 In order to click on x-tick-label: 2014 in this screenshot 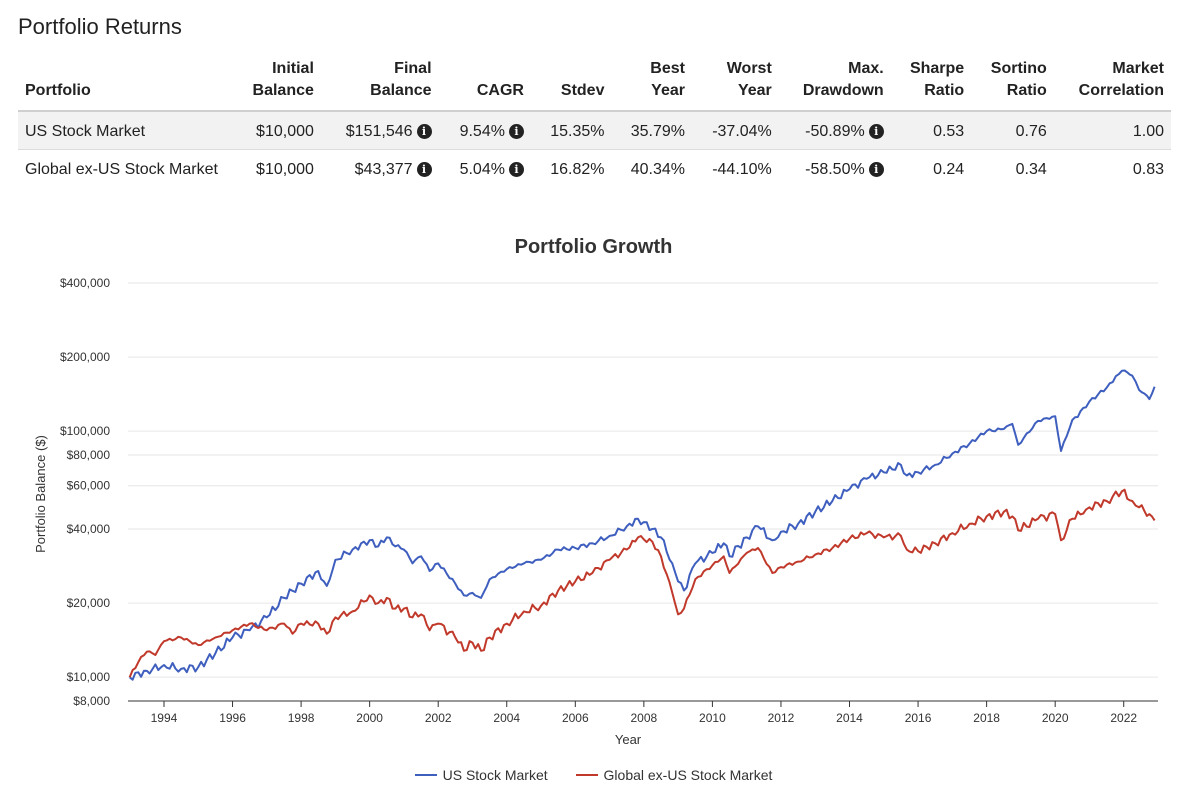, I will do `click(849, 718)`.